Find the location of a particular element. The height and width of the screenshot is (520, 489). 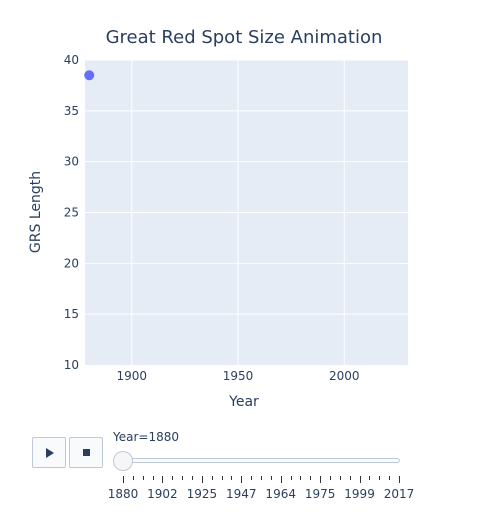

y-tick-label: 25 is located at coordinates (71, 213).